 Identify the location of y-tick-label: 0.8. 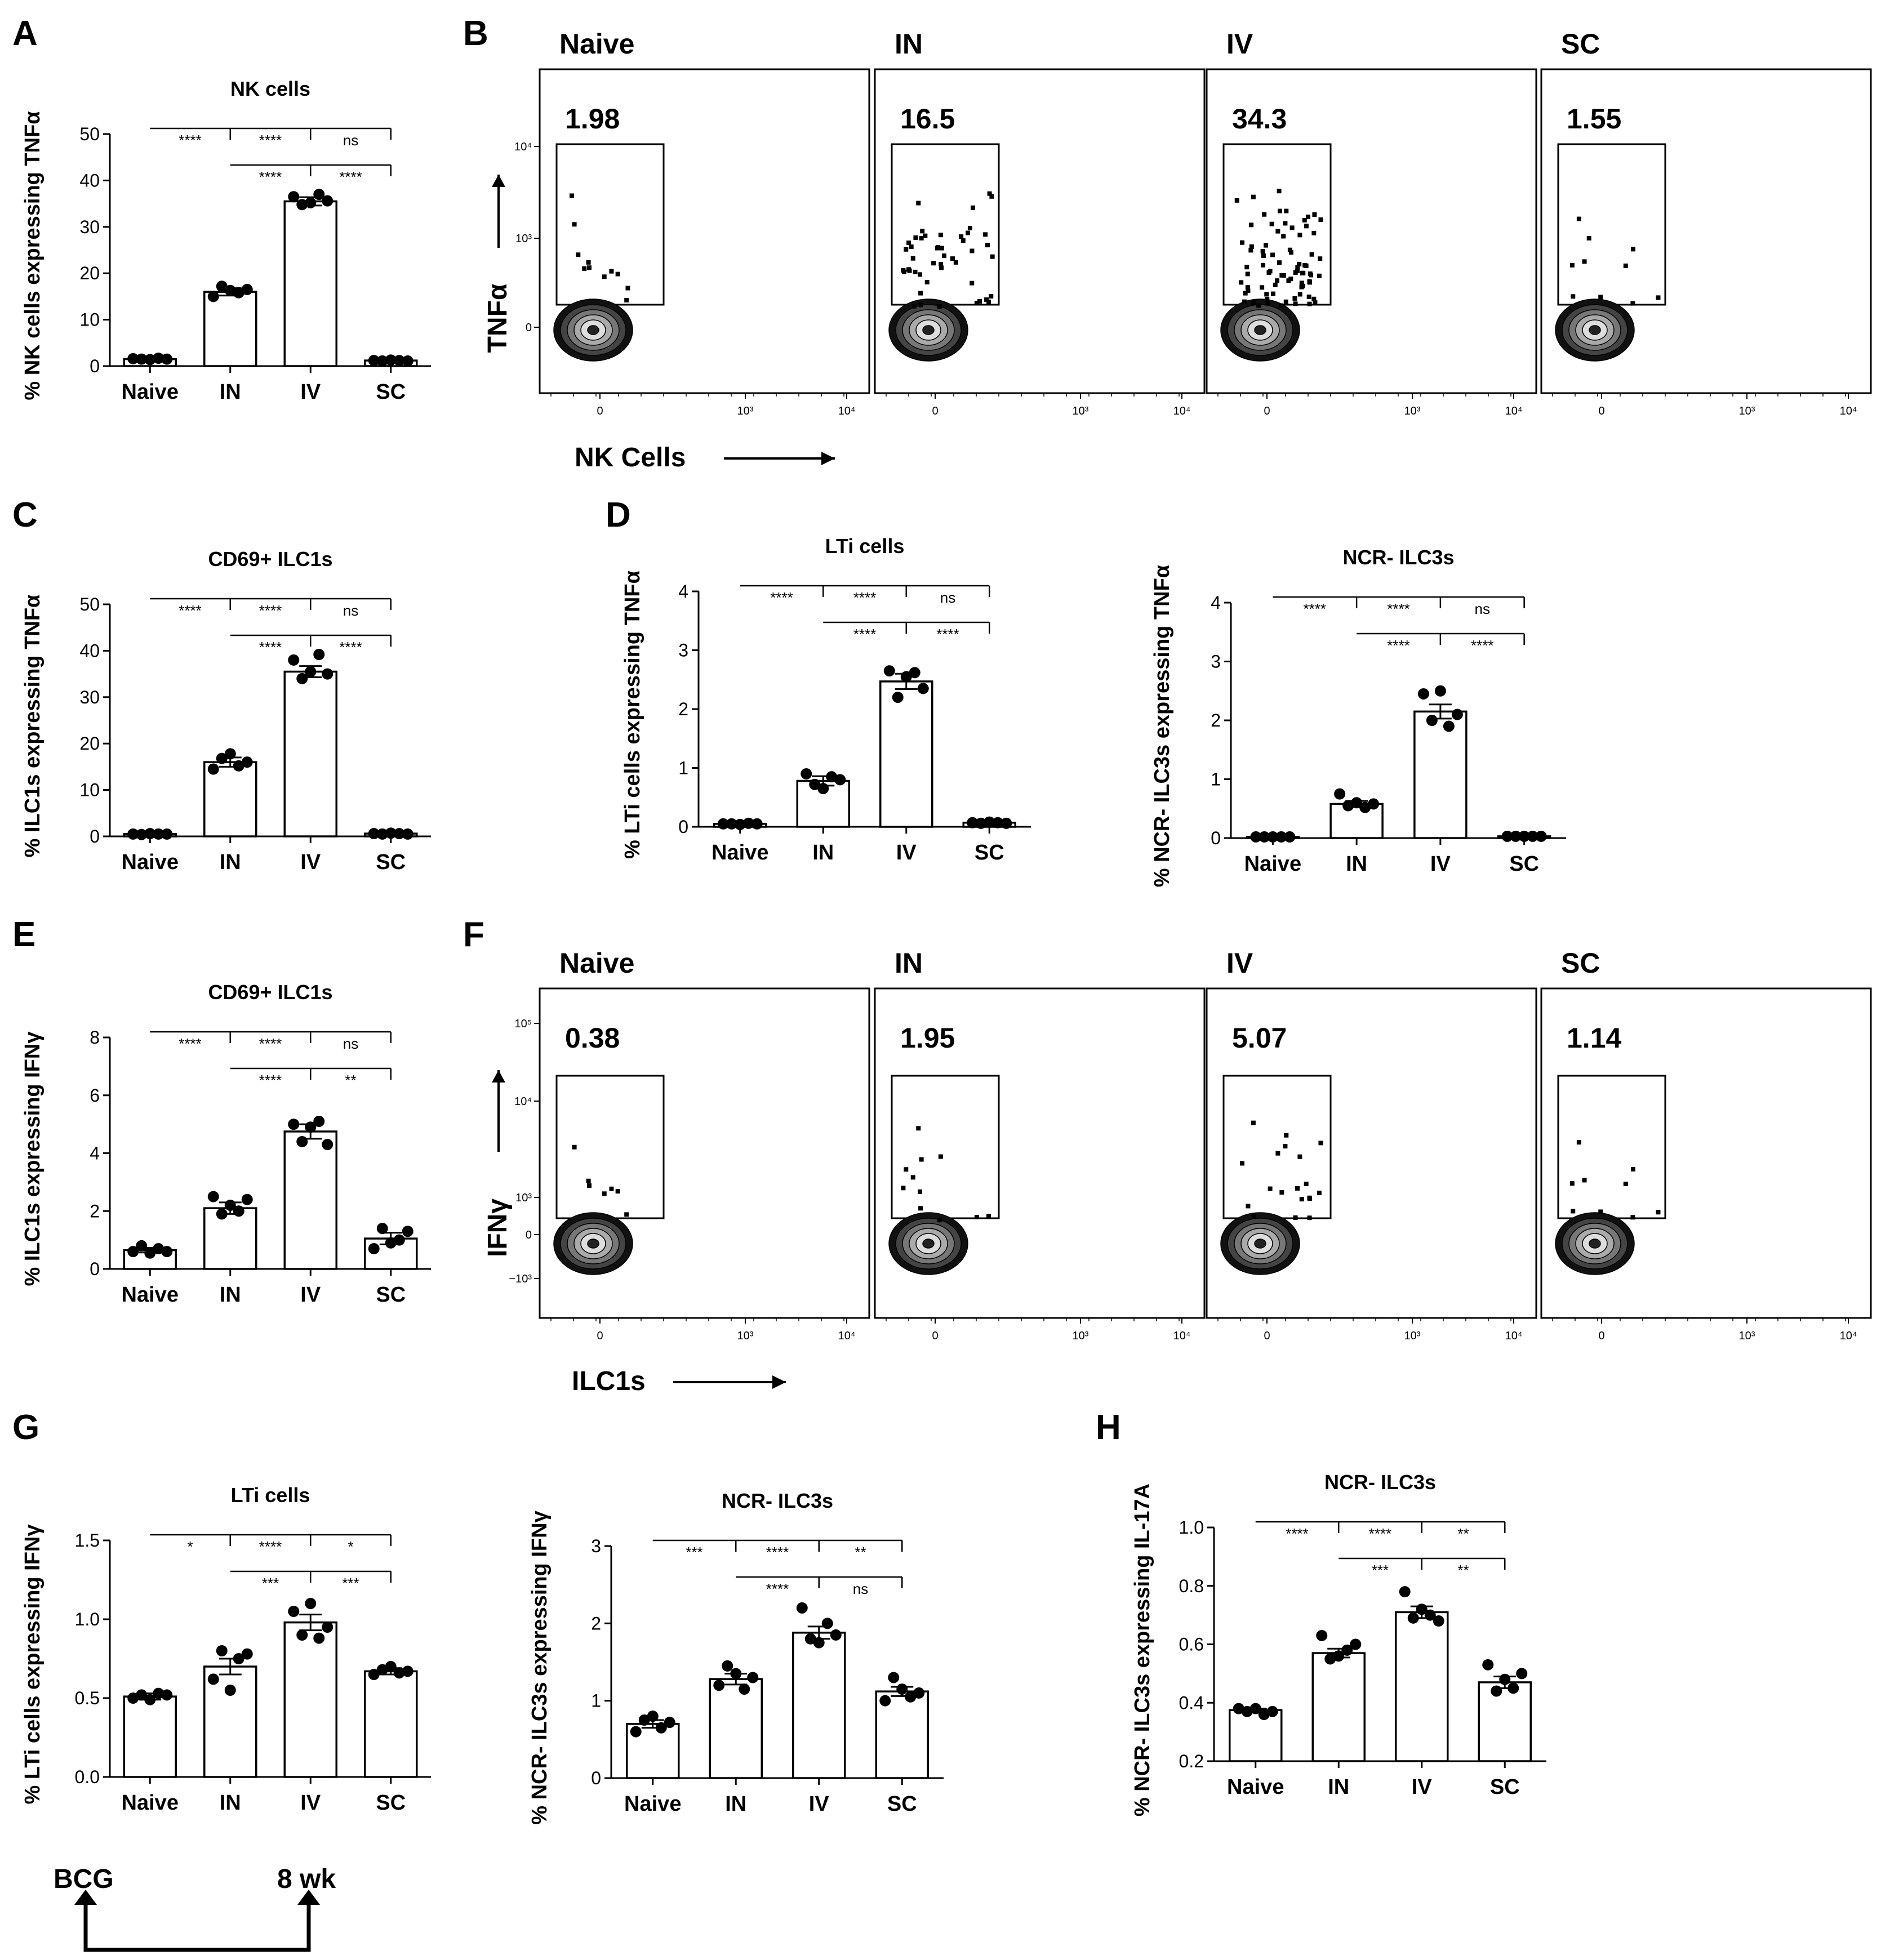
(1191, 1586).